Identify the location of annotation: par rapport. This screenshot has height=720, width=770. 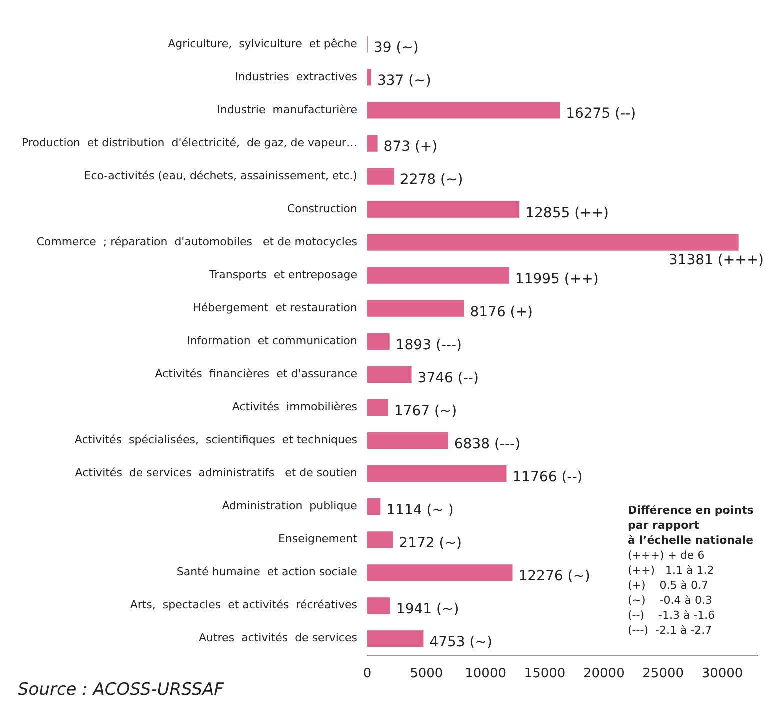
(664, 525).